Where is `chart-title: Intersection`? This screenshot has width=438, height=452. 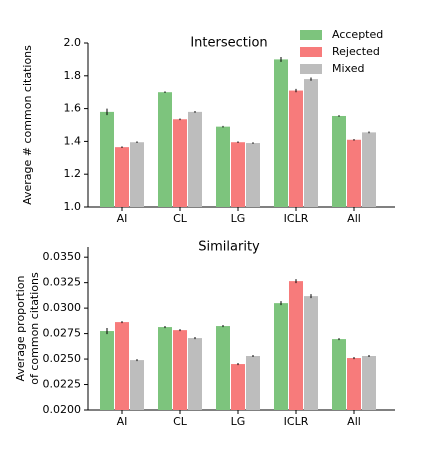
chart-title: Intersection is located at coordinates (228, 43).